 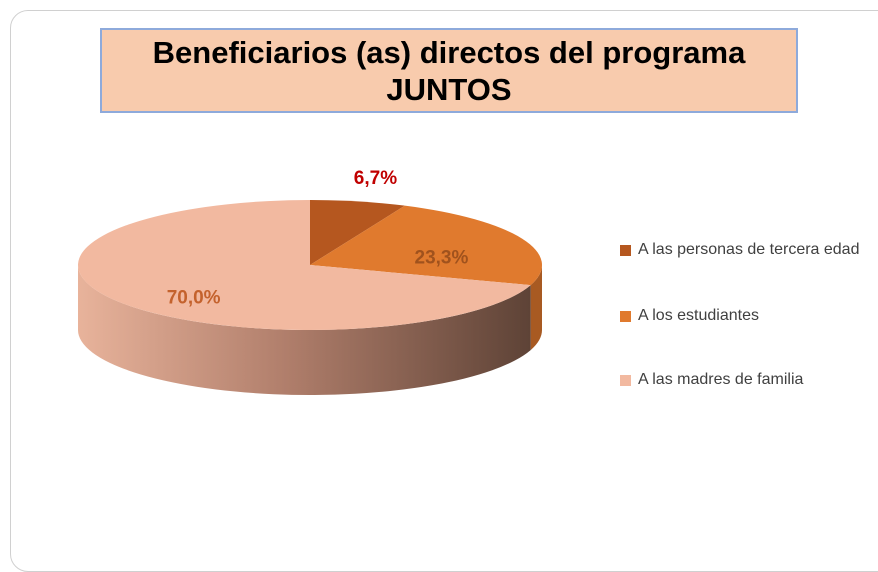 What do you see at coordinates (749, 249) in the screenshot?
I see `legend-label: A las personas de tercera edad` at bounding box center [749, 249].